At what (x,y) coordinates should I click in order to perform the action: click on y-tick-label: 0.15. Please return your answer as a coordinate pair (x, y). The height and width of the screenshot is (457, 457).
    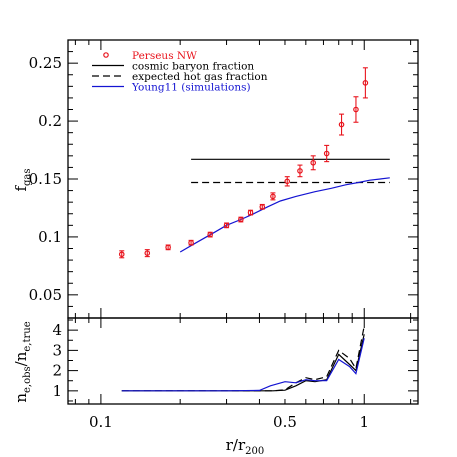
    Looking at the image, I should click on (45, 179).